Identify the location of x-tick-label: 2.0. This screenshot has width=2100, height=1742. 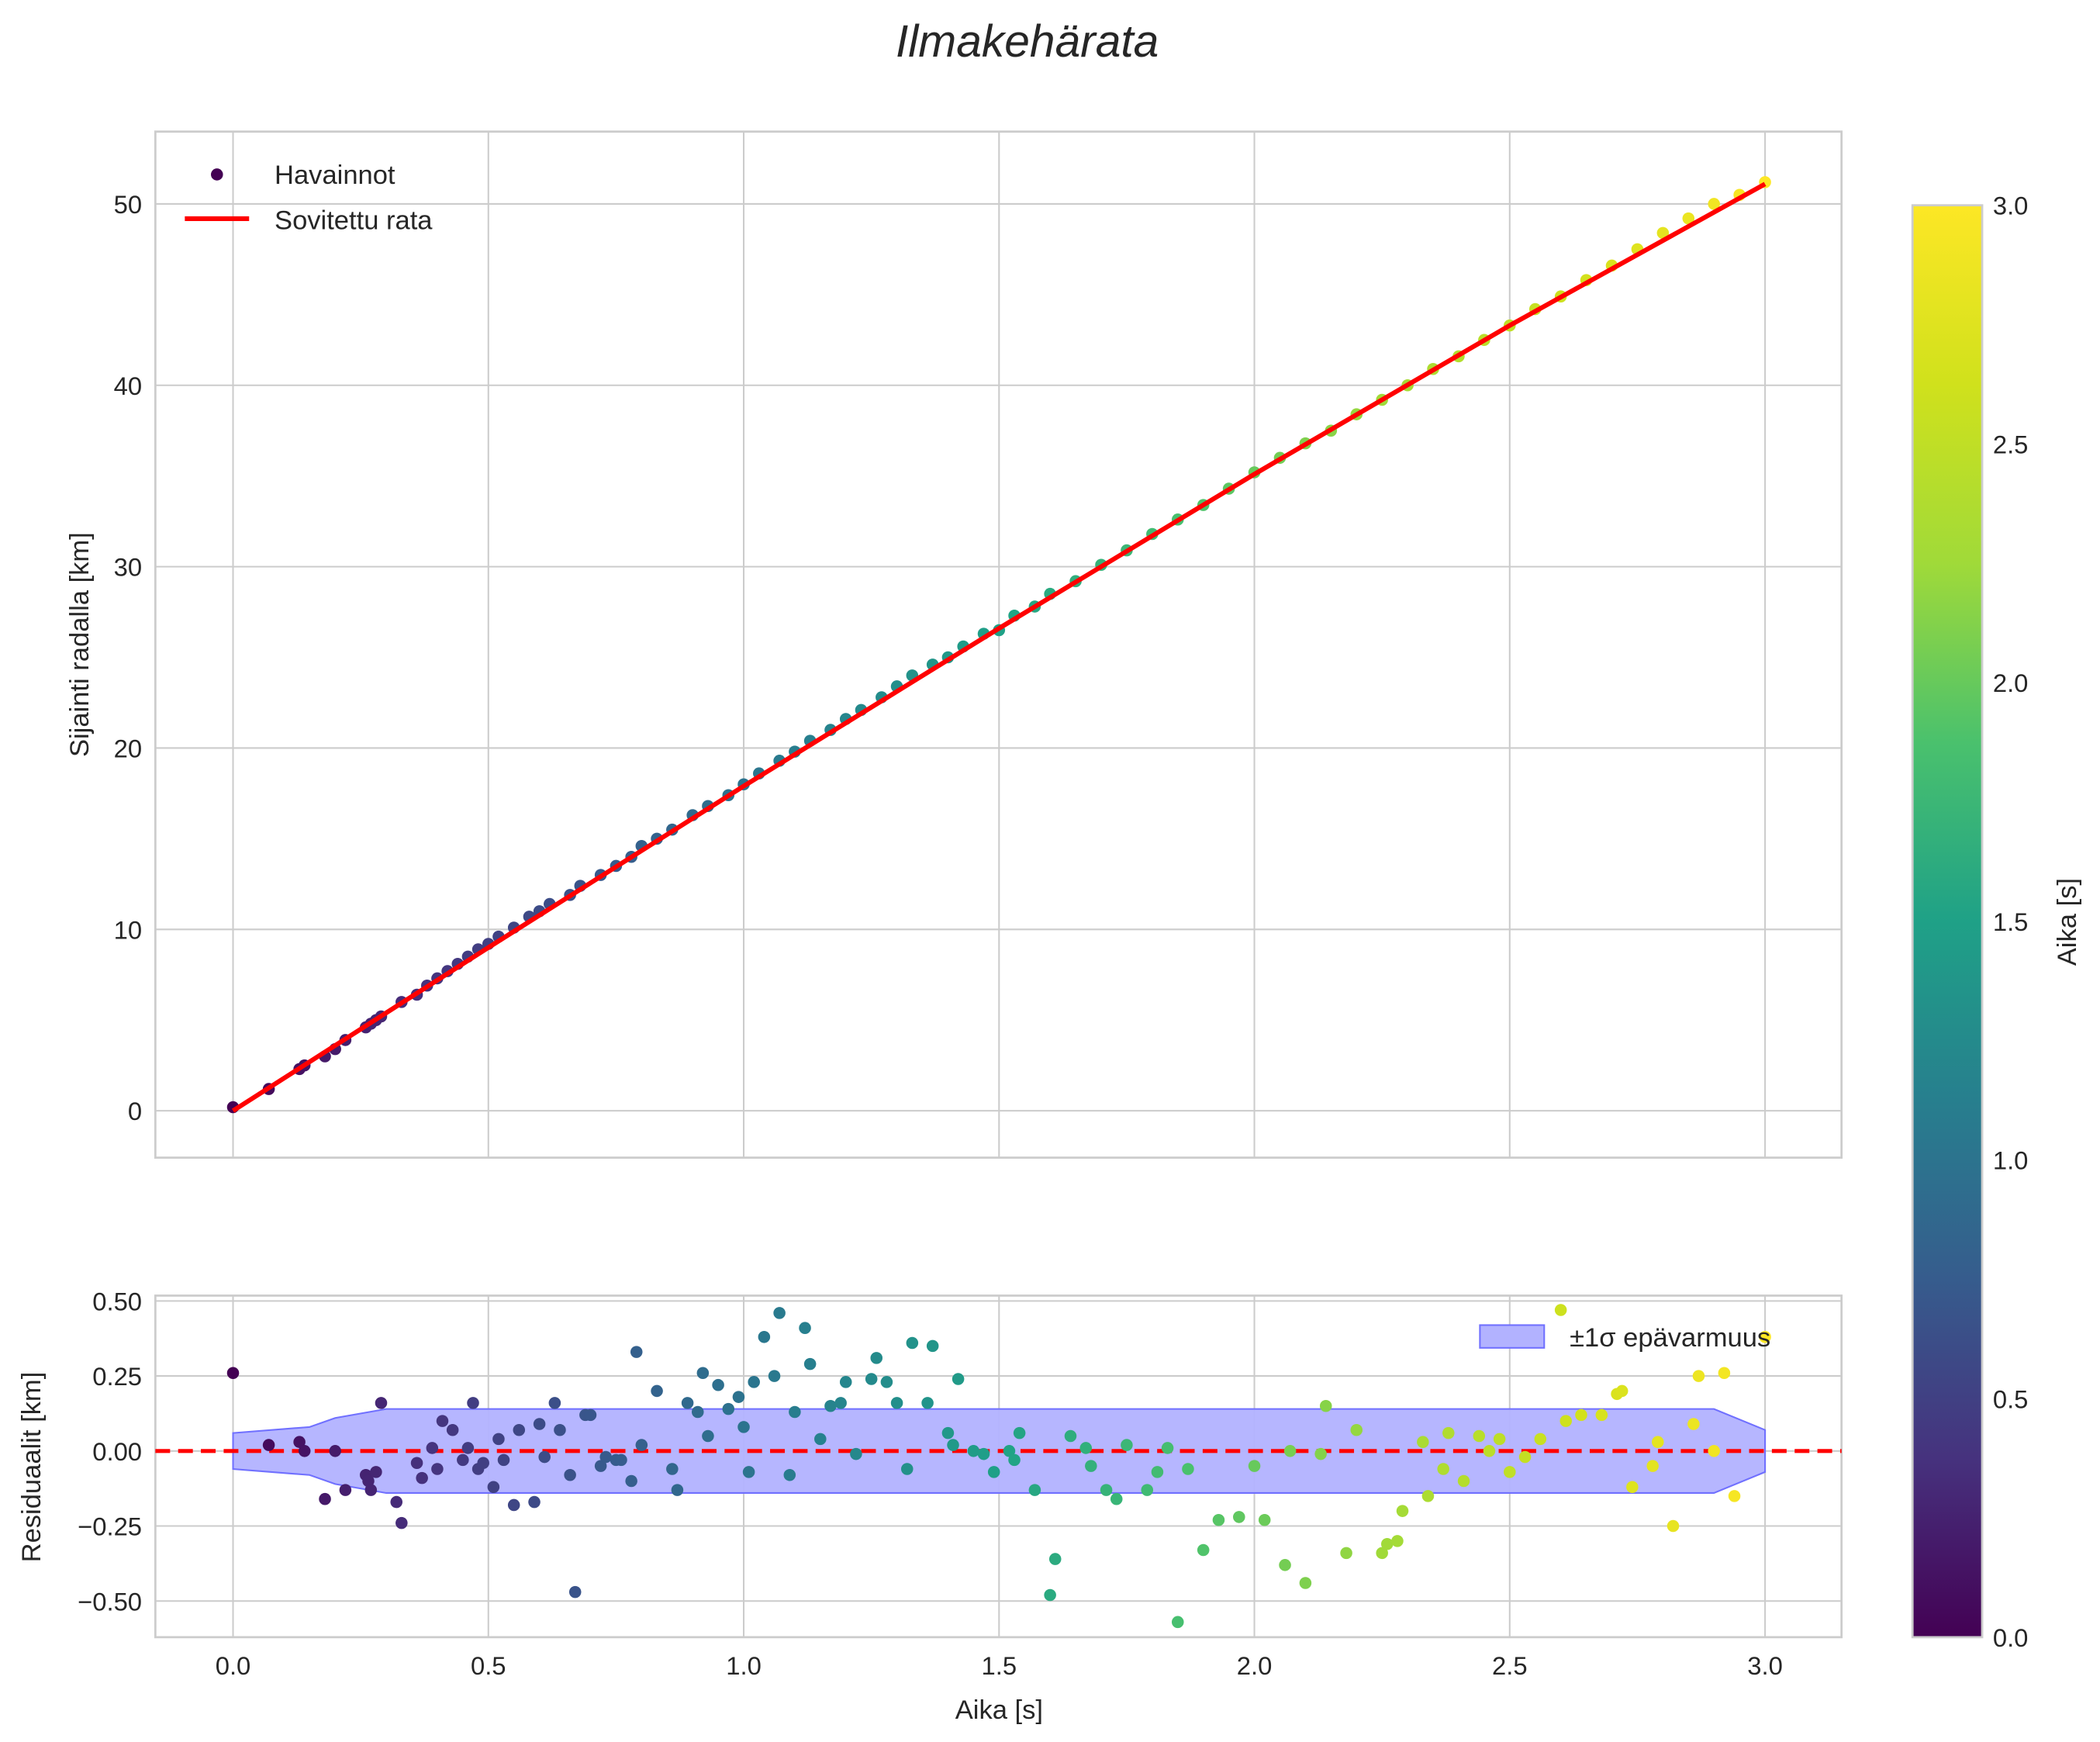
(1255, 1665).